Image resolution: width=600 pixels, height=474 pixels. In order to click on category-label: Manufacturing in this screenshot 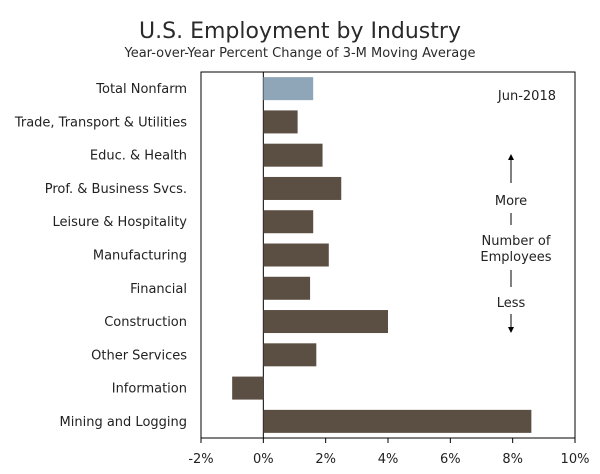, I will do `click(140, 256)`.